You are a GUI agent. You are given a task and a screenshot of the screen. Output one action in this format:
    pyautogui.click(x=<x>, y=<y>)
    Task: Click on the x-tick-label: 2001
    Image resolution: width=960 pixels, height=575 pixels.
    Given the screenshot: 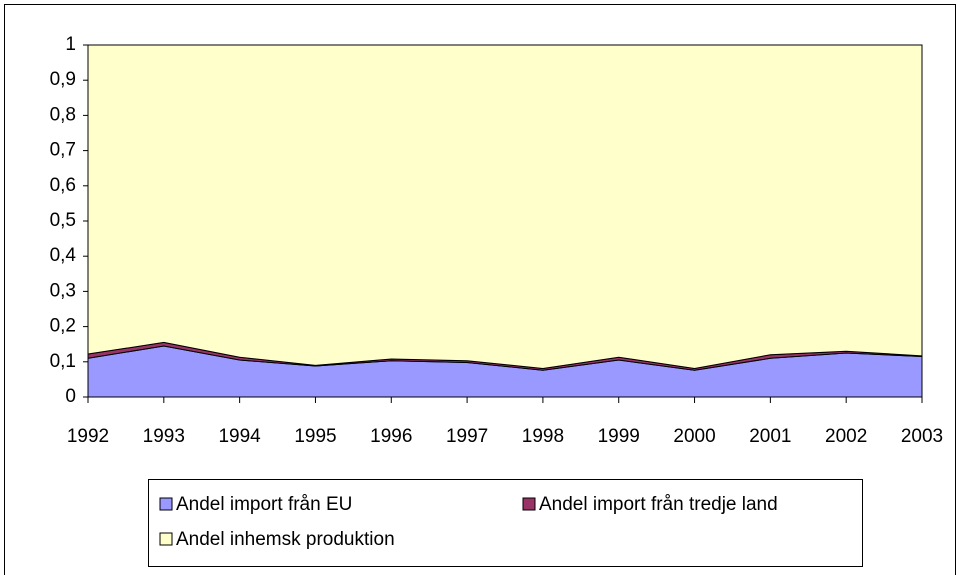 What is the action you would take?
    pyautogui.click(x=770, y=436)
    